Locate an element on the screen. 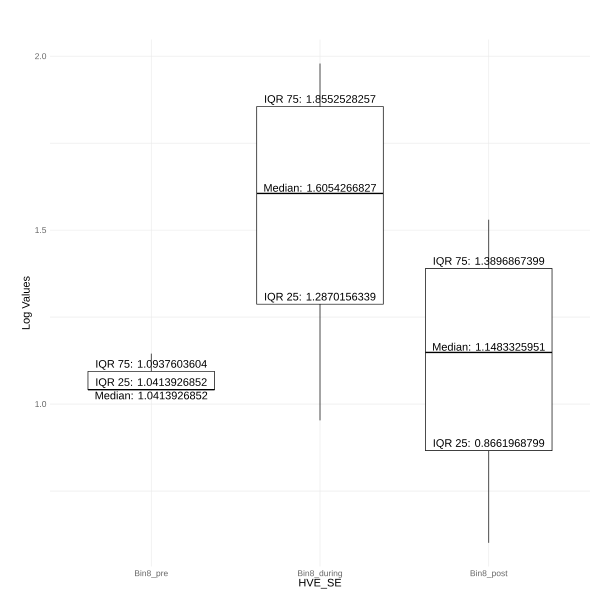 The height and width of the screenshot is (606, 595). annotation: IQR 25: 1.0413926852 is located at coordinates (151, 383).